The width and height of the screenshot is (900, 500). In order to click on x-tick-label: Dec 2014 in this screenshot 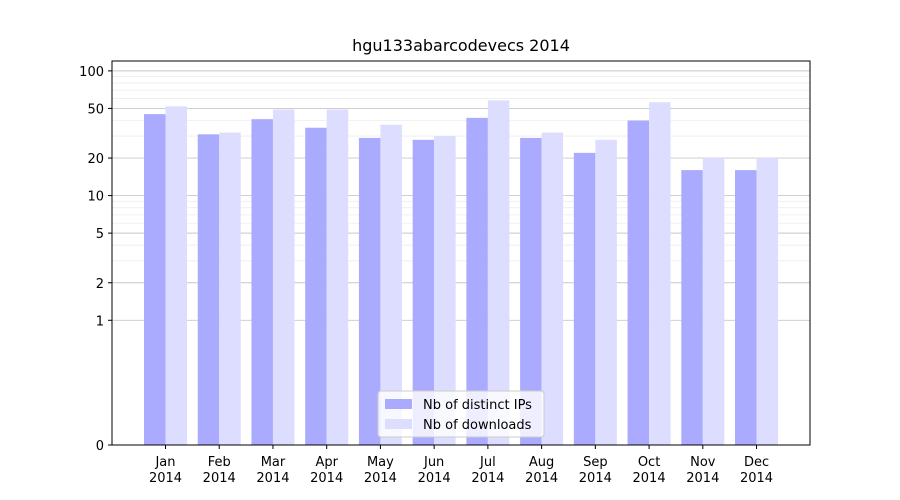, I will do `click(756, 470)`.